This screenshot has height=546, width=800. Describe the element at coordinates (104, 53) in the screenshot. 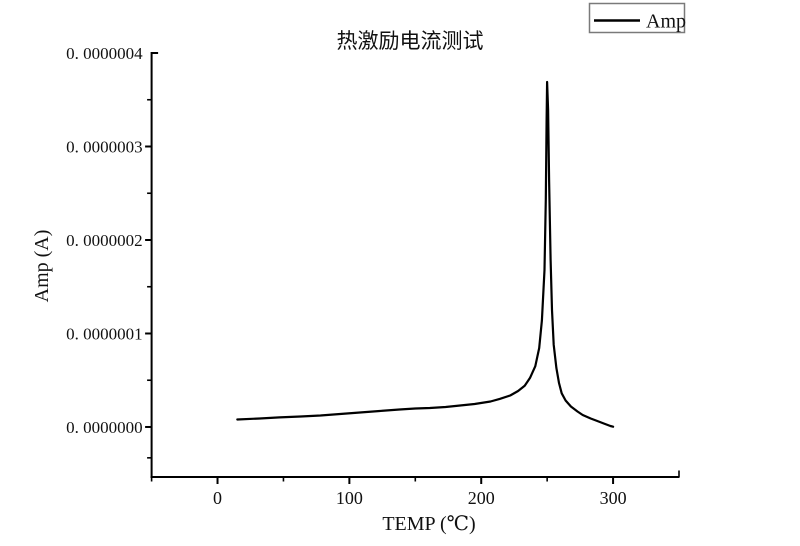

I see `y-tick-label: 0. 0000004` at that location.